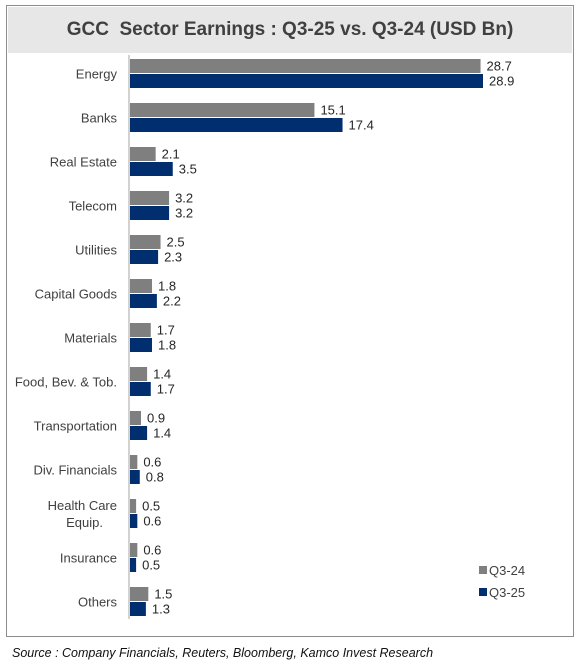  What do you see at coordinates (507, 592) in the screenshot?
I see `legend-label-q3-25: Q3-25` at bounding box center [507, 592].